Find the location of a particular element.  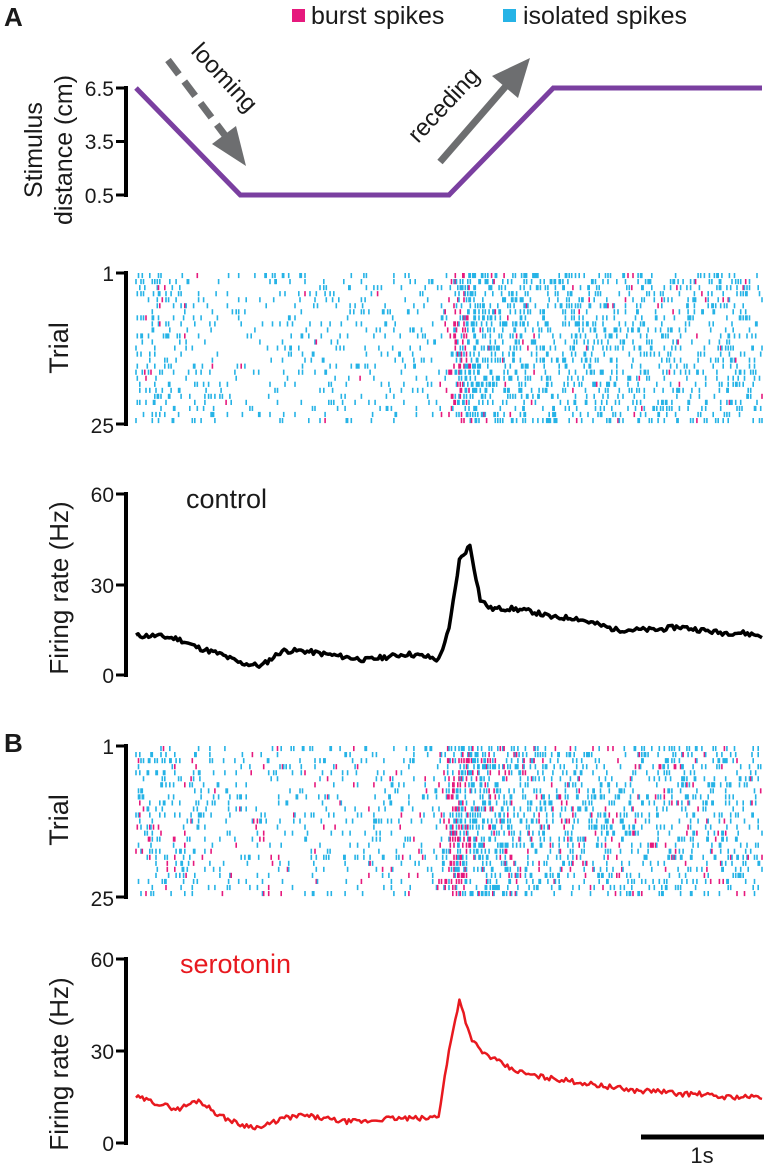

rate-serotonin-ylabel: Firing rate (Hz) is located at coordinates (59, 1063).